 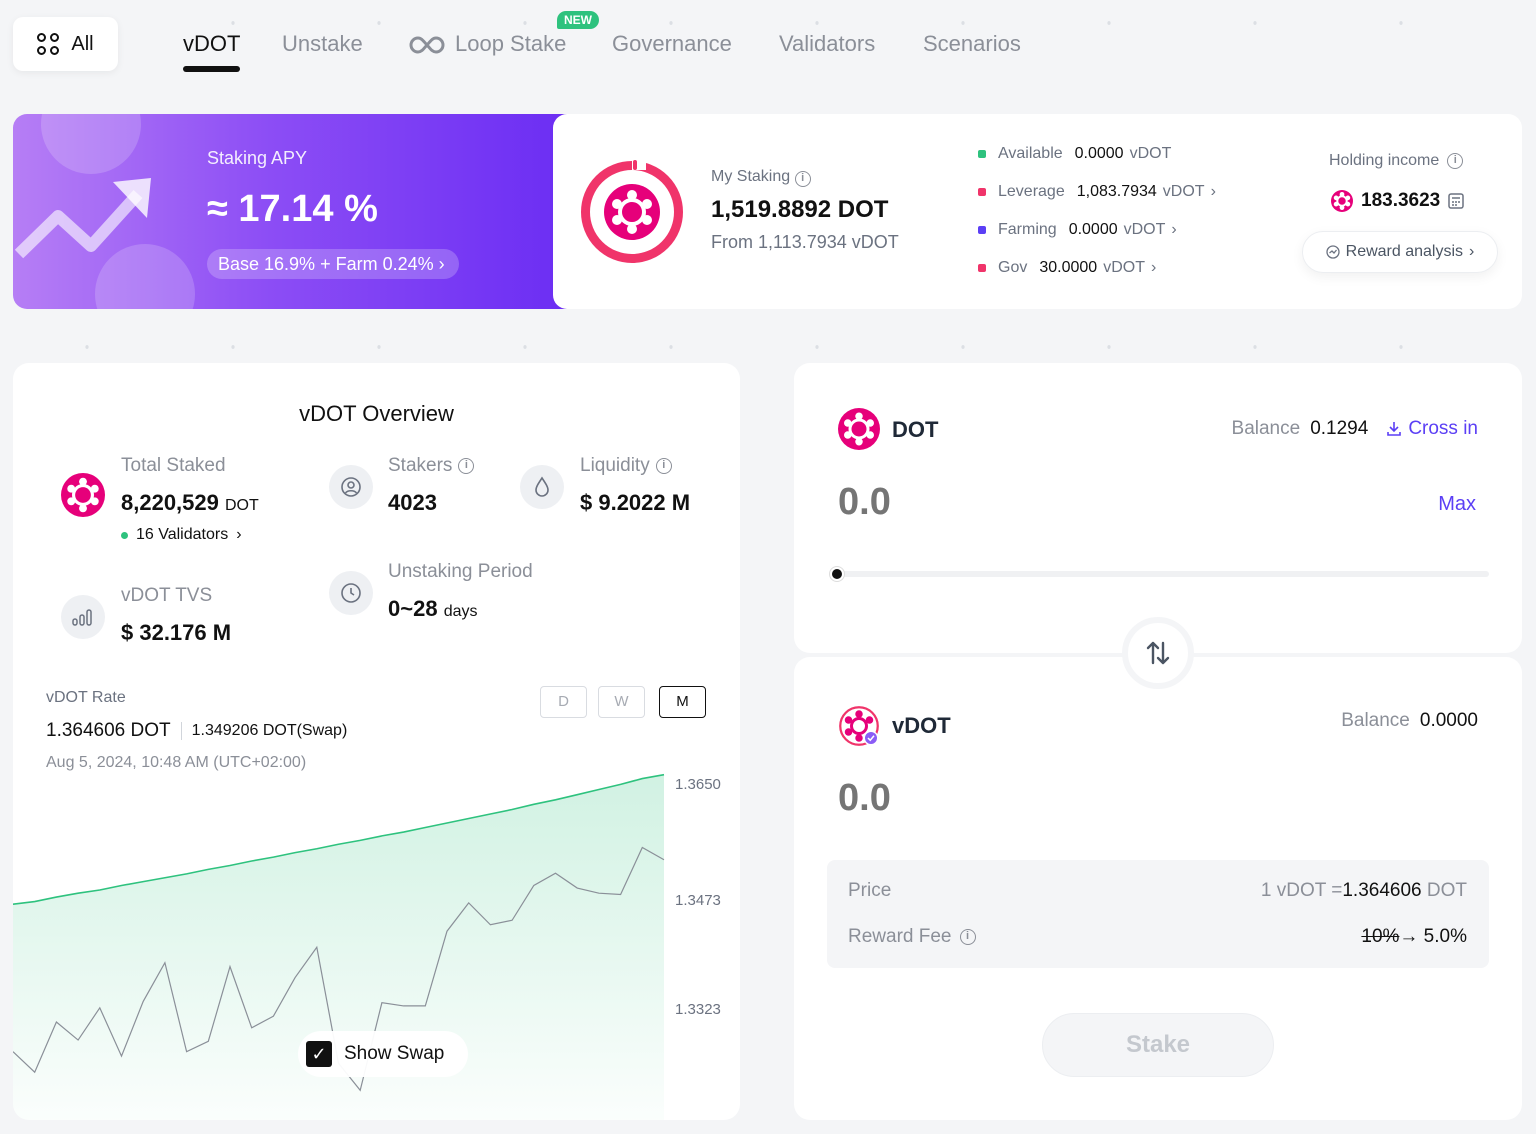 I want to click on show-swap-label: Show Swap, so click(x=394, y=1053).